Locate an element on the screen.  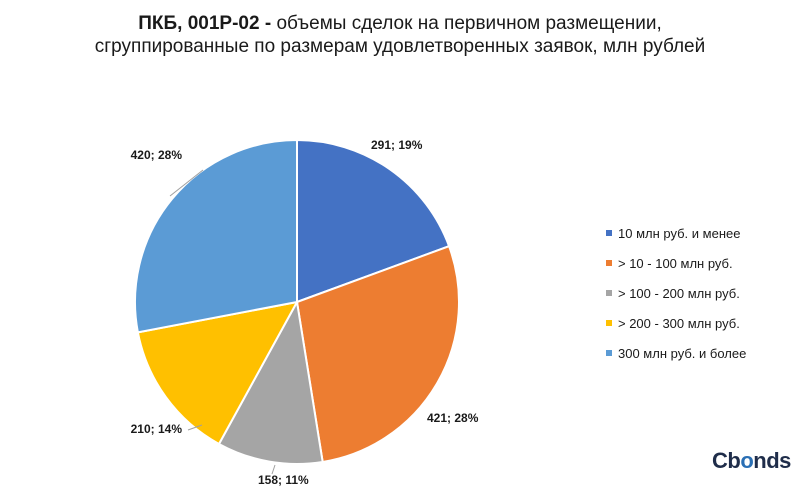
legend-label: > 10 - 100 млн руб. is located at coordinates (675, 263).